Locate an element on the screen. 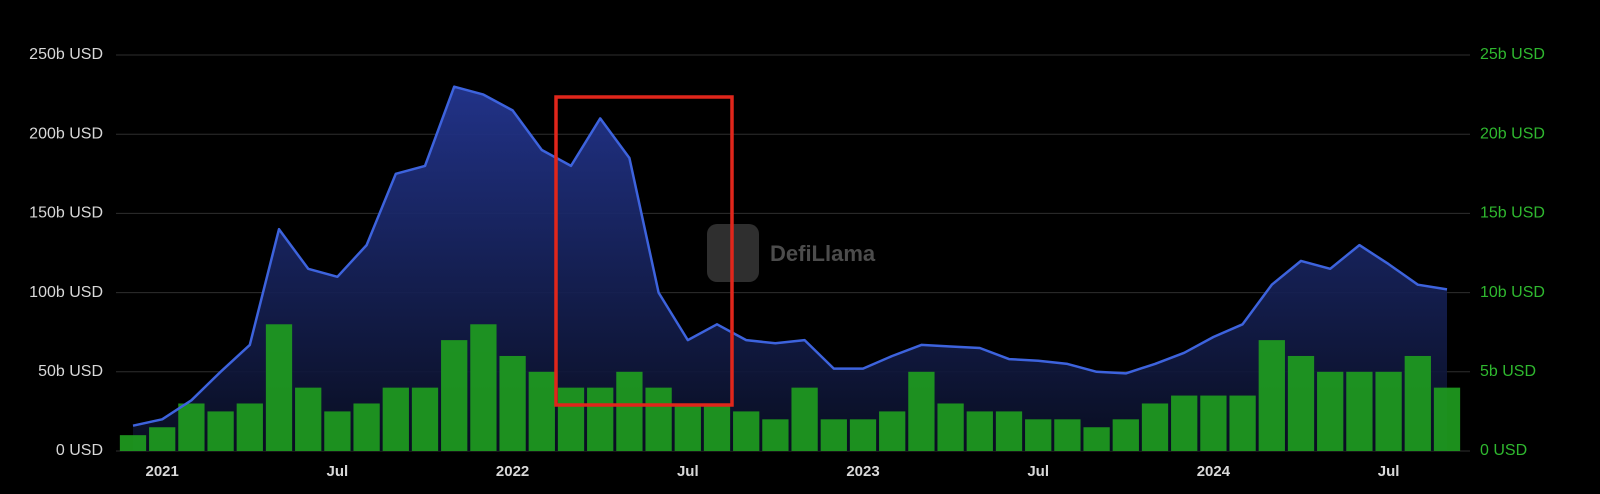 Image resolution: width=1600 pixels, height=494 pixels. y-tick-label: 100b USD is located at coordinates (66, 292).